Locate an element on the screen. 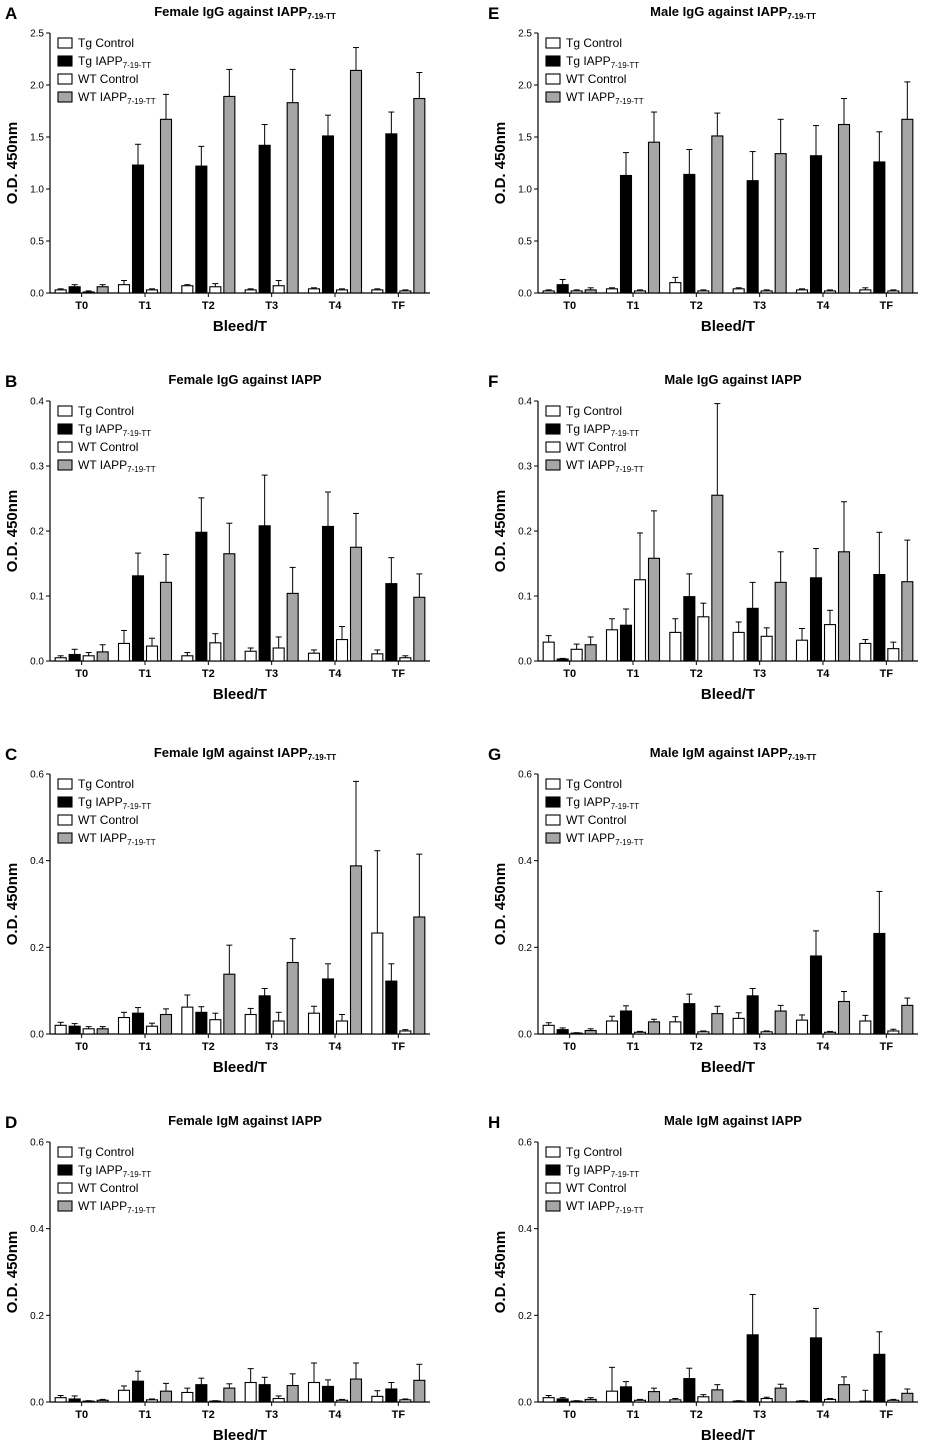 The image size is (931, 1443). panel-title: Female IgM against IAPP7-19-TT is located at coordinates (245, 753).